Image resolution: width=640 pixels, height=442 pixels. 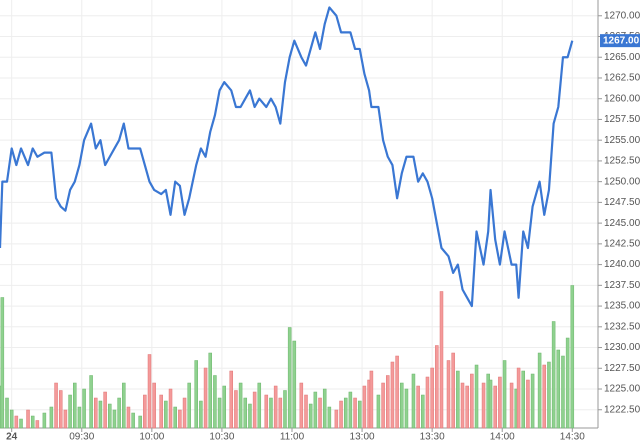 I want to click on y-tick-label: 1240.00, so click(x=622, y=264).